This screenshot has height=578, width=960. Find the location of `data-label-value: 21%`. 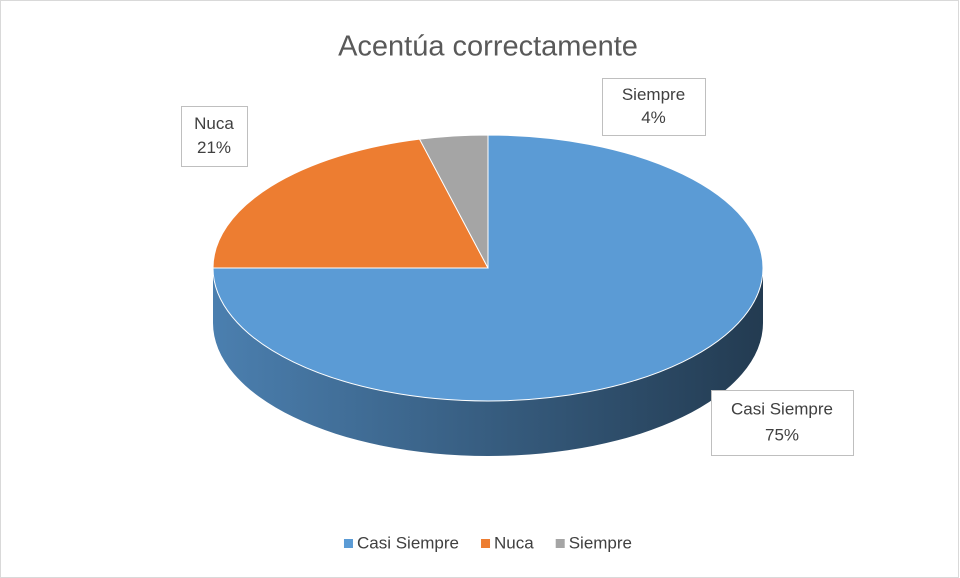

data-label-value: 21% is located at coordinates (214, 147).